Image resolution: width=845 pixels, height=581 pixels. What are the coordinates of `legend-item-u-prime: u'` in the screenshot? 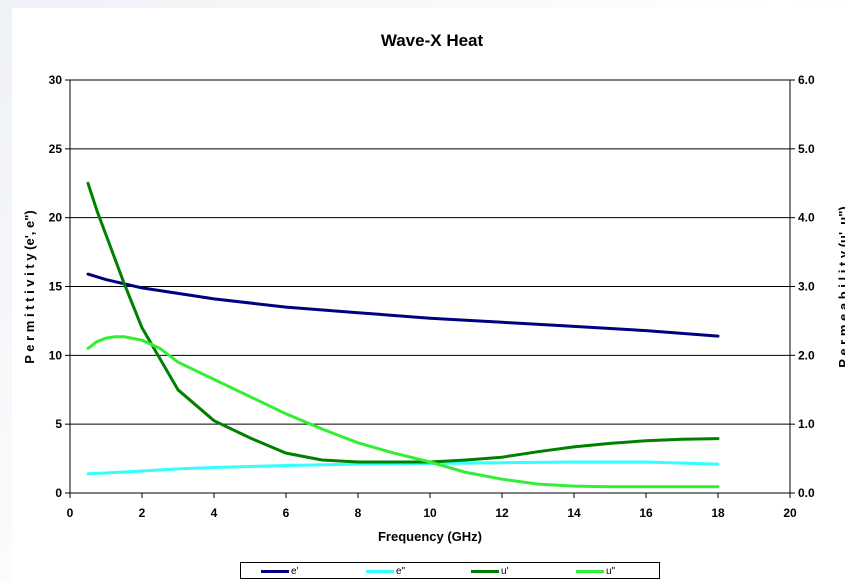 It's located at (489, 571).